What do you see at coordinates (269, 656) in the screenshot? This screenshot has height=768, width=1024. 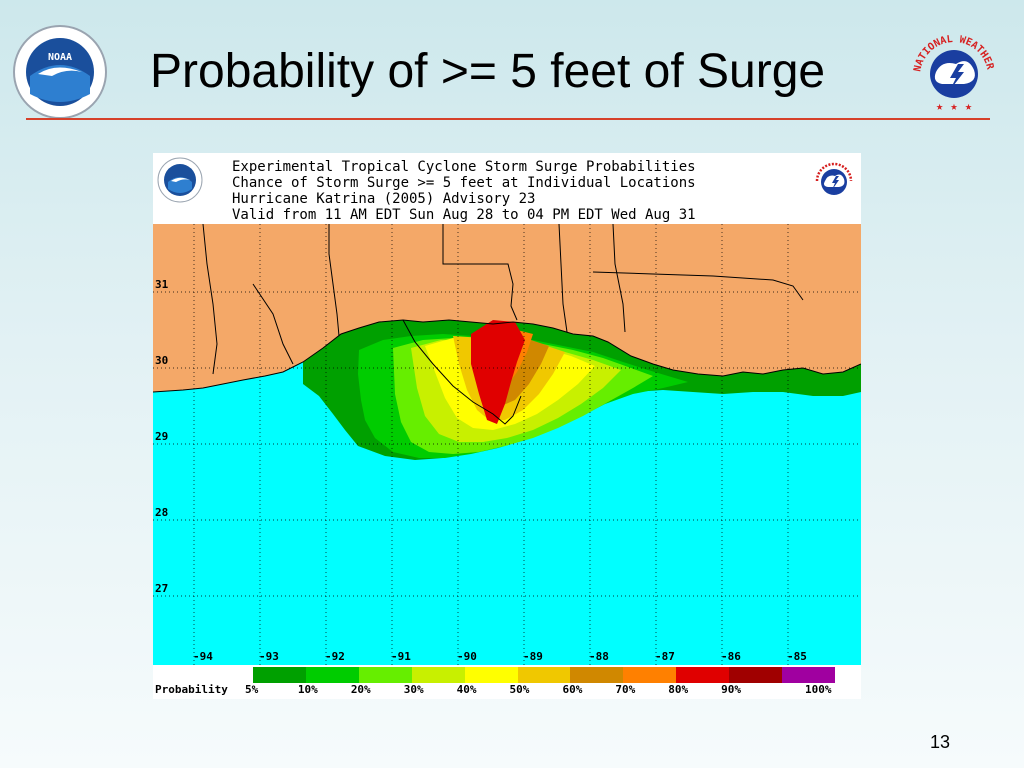 I see `lon-label-93: -93` at bounding box center [269, 656].